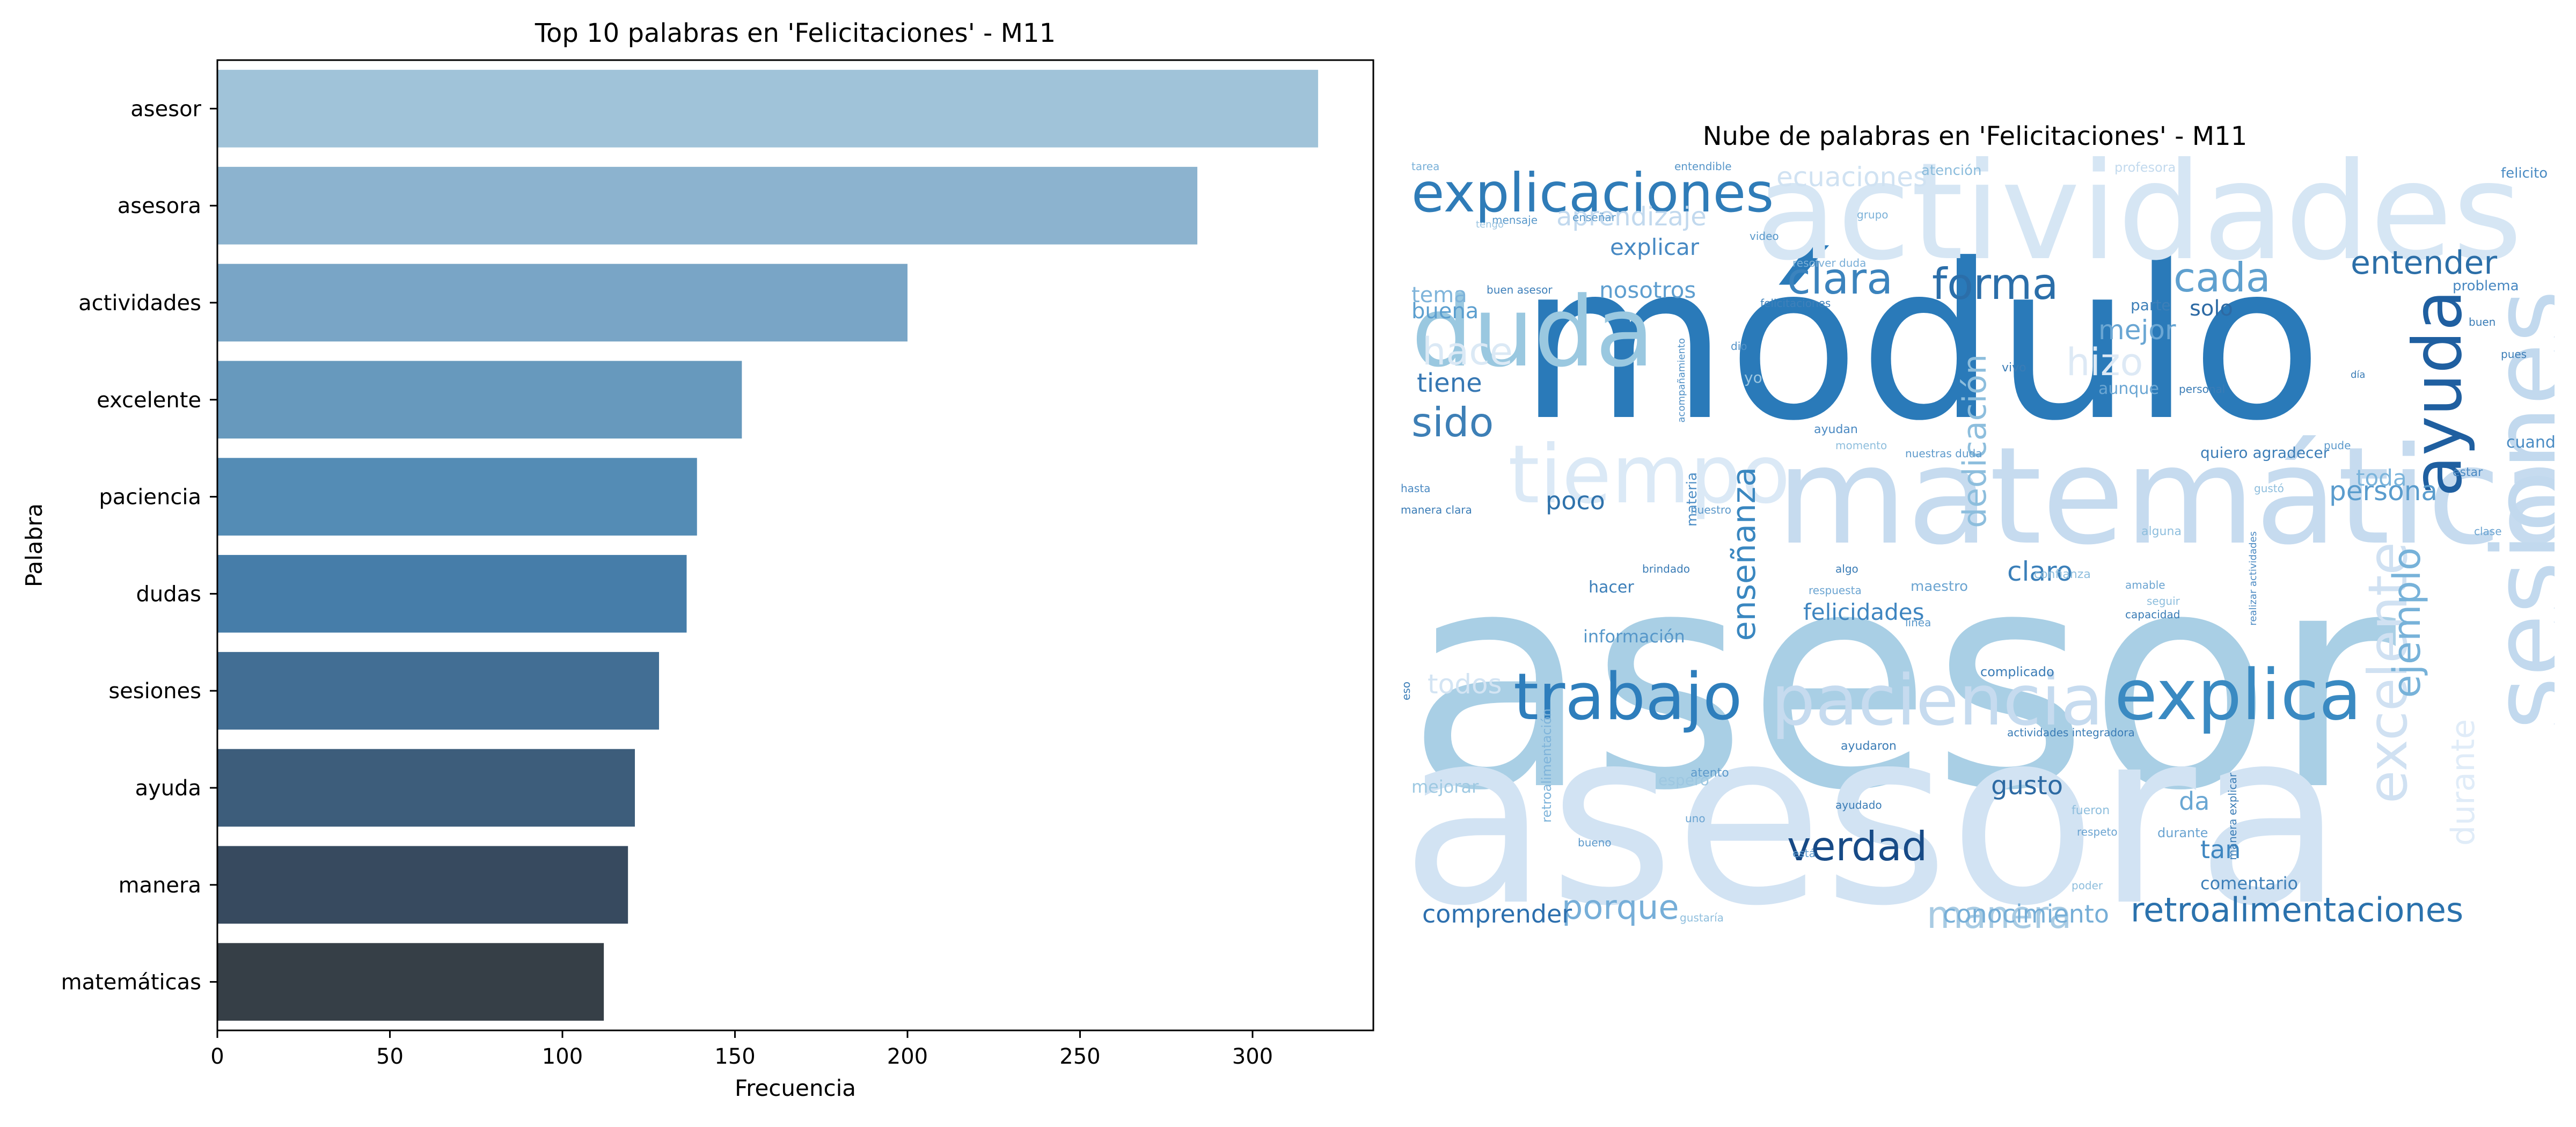  Describe the element at coordinates (1939, 587) in the screenshot. I see `wordcloud-word: maestro` at that location.